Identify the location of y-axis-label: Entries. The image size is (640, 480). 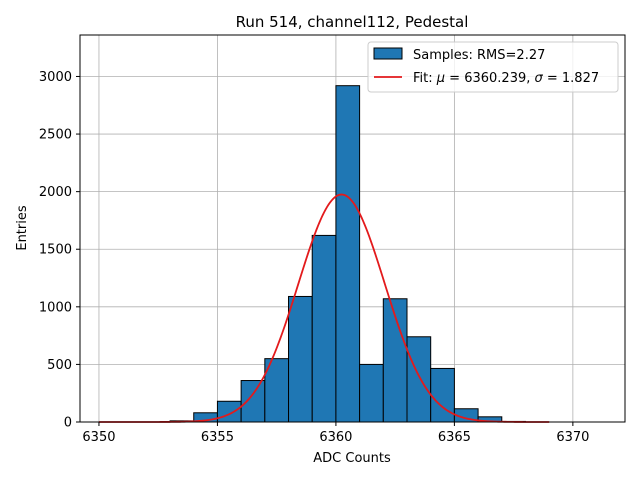
(22, 228).